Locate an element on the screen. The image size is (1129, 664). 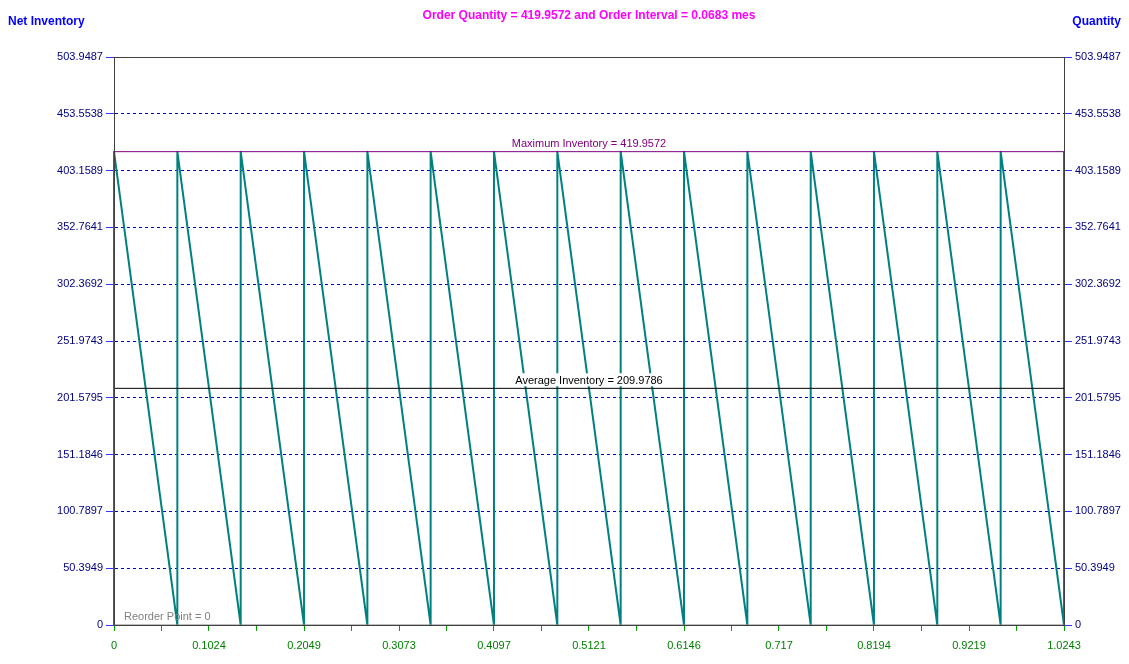
x-tick-label: 0.1024 is located at coordinates (209, 644).